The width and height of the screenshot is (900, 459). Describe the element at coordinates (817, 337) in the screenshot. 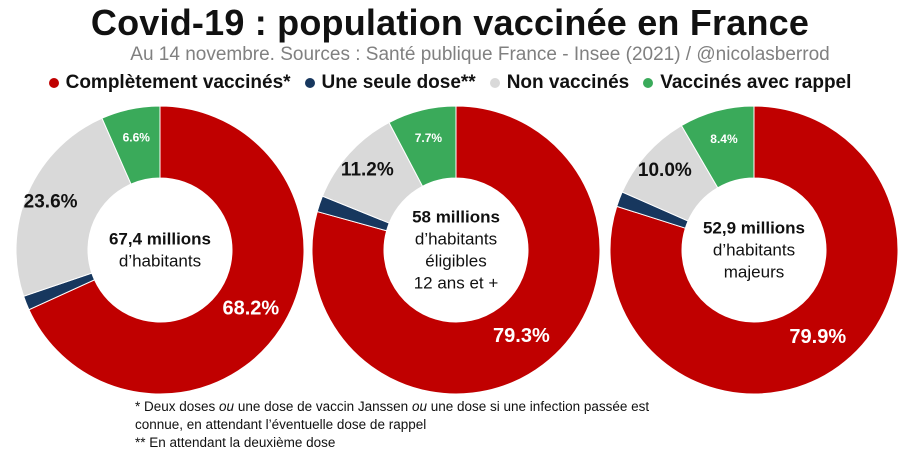

I see `chart3-label-complet: 79.9%` at that location.